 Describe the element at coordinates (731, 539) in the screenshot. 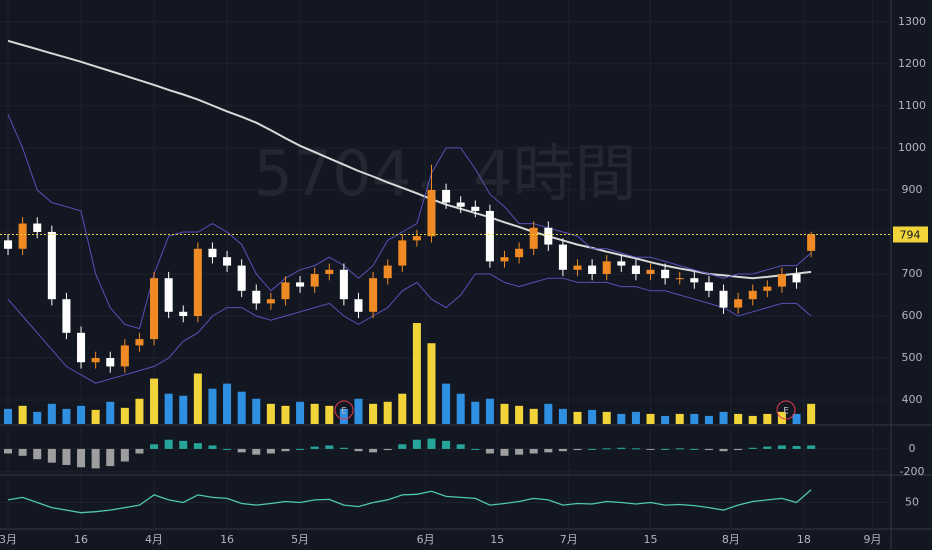

I see `x-tick-label: 8月` at that location.